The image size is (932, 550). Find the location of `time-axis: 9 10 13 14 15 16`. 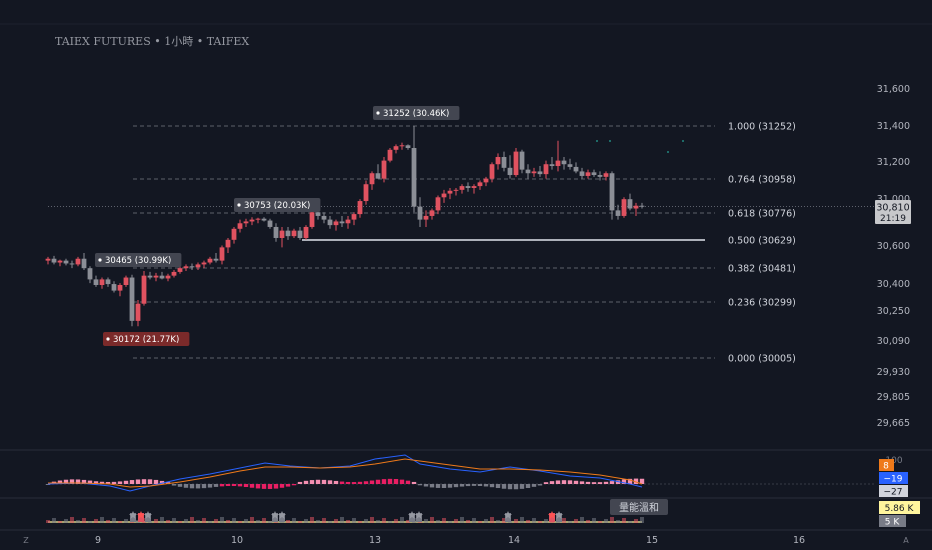

time-axis: 9 10 13 14 15 16 is located at coordinates (450, 540).